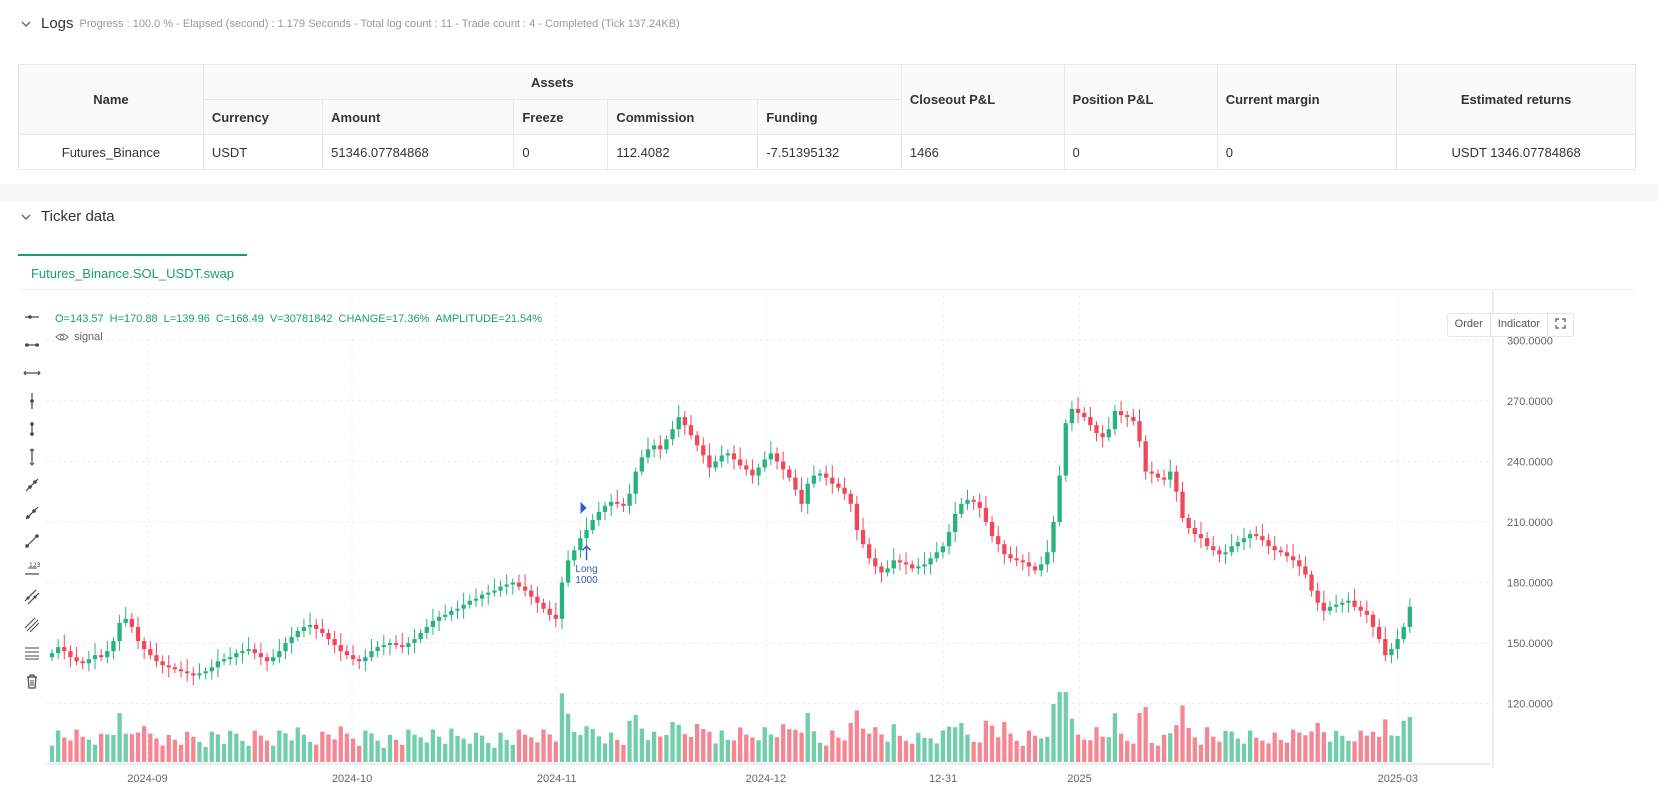  What do you see at coordinates (32, 541) in the screenshot?
I see `extended-line-icon` at bounding box center [32, 541].